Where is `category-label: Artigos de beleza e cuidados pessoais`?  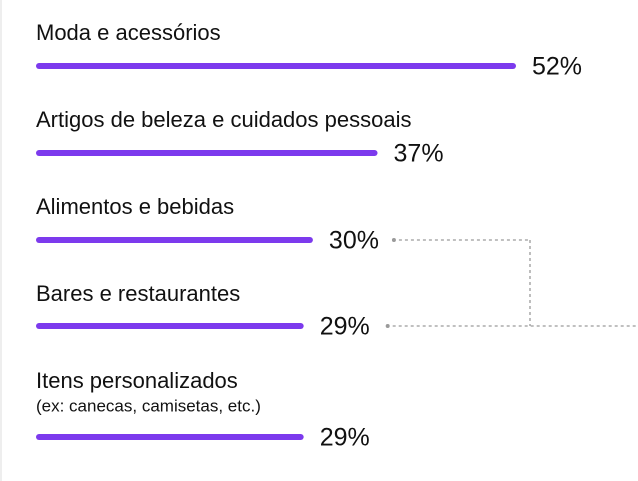 category-label: Artigos de beleza e cuidados pessoais is located at coordinates (223, 119).